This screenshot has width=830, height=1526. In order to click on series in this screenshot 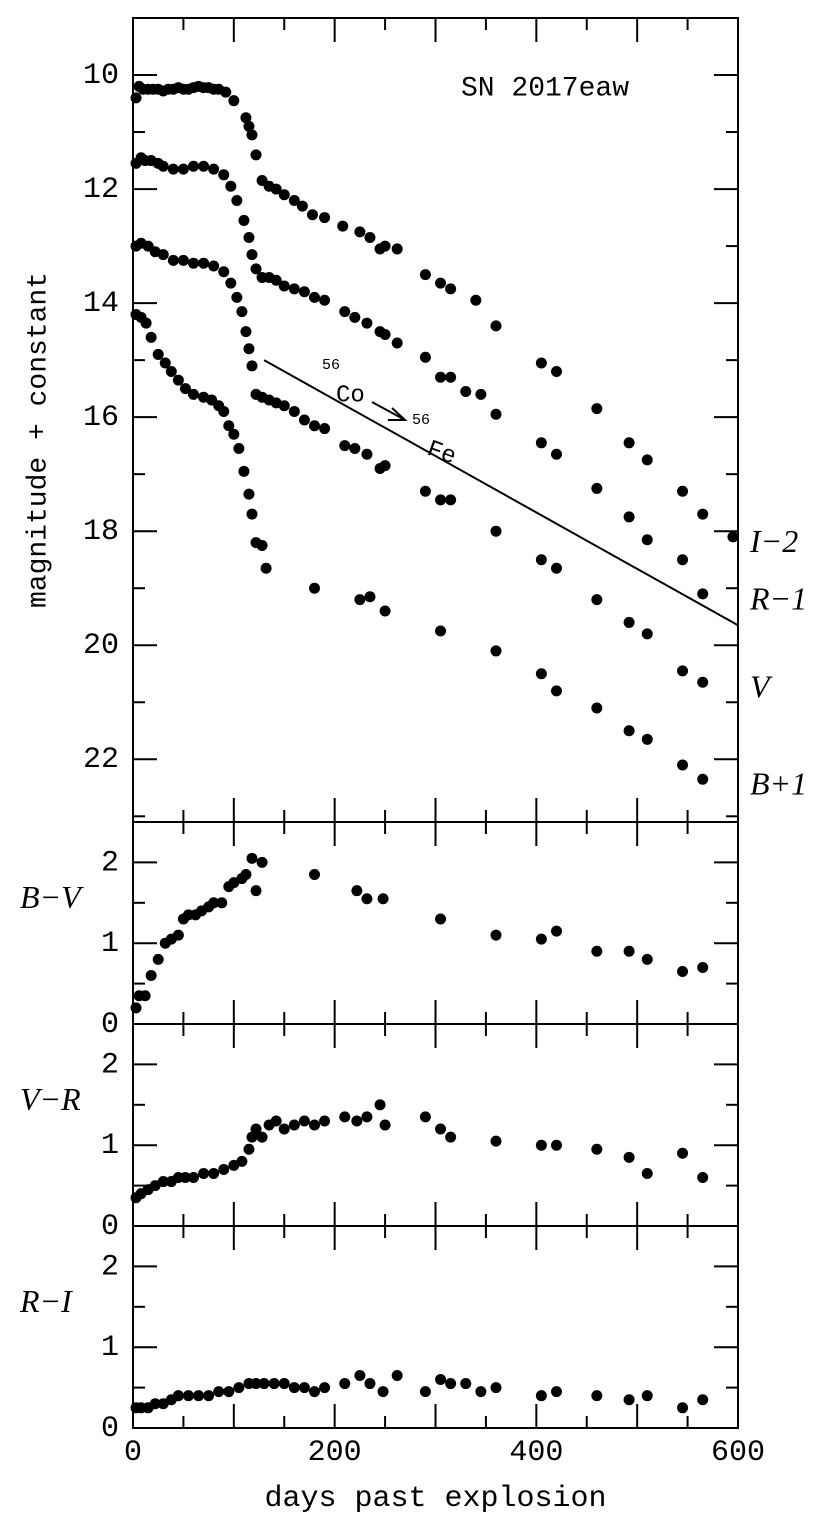, I will do `click(419, 1151)`.